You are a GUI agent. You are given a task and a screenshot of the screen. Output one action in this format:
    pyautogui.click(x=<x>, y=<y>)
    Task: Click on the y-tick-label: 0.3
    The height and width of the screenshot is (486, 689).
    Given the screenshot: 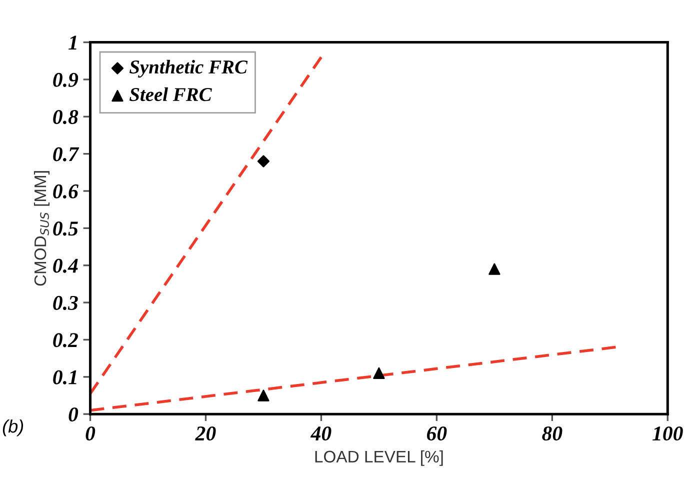 What is the action you would take?
    pyautogui.click(x=65, y=303)
    